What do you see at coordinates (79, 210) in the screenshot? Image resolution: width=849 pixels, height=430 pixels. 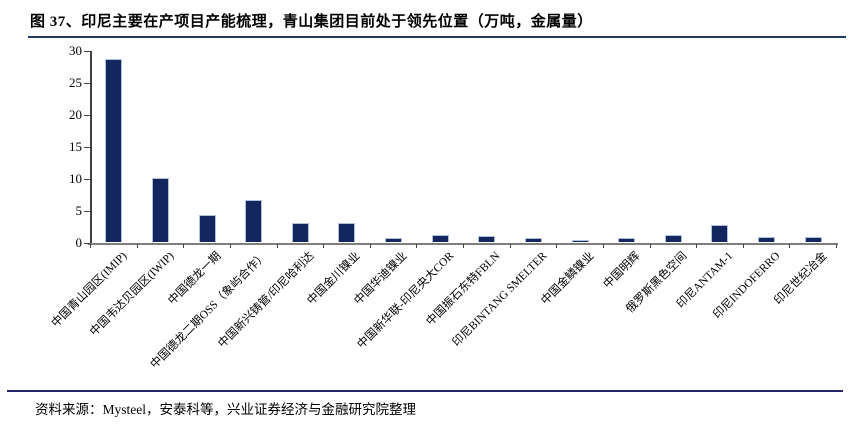 I see `y-axis-tick-label: 5` at bounding box center [79, 210].